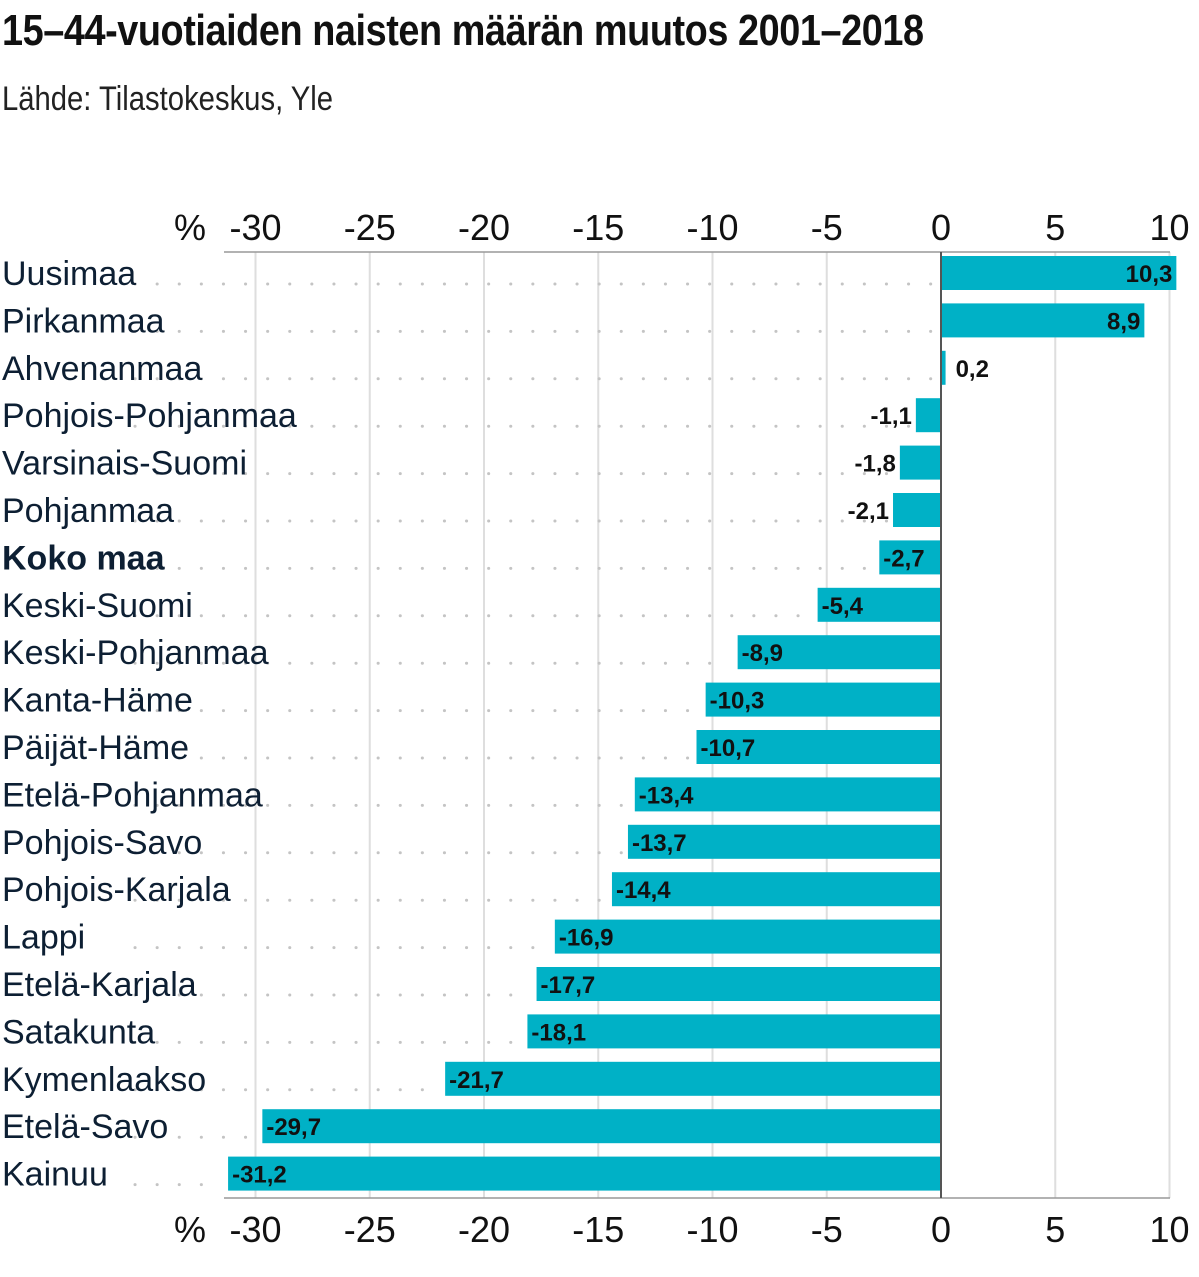 The image size is (1199, 1277). I want to click on category-label: Koko maa, so click(84, 558).